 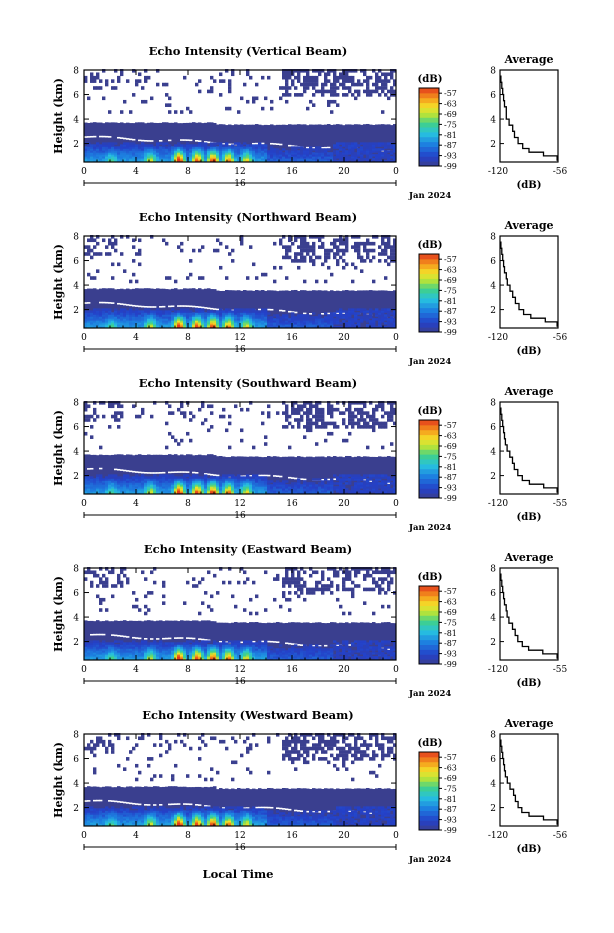 What do you see at coordinates (76, 238) in the screenshot?
I see `y-tick-label: 8` at bounding box center [76, 238].